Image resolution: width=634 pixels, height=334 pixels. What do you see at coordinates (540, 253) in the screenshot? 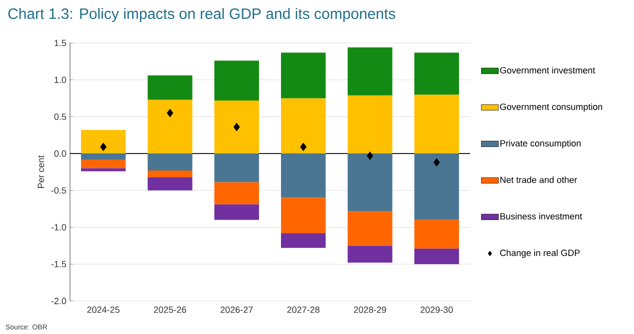
I see `legend-label: Change in real GDP` at bounding box center [540, 253].